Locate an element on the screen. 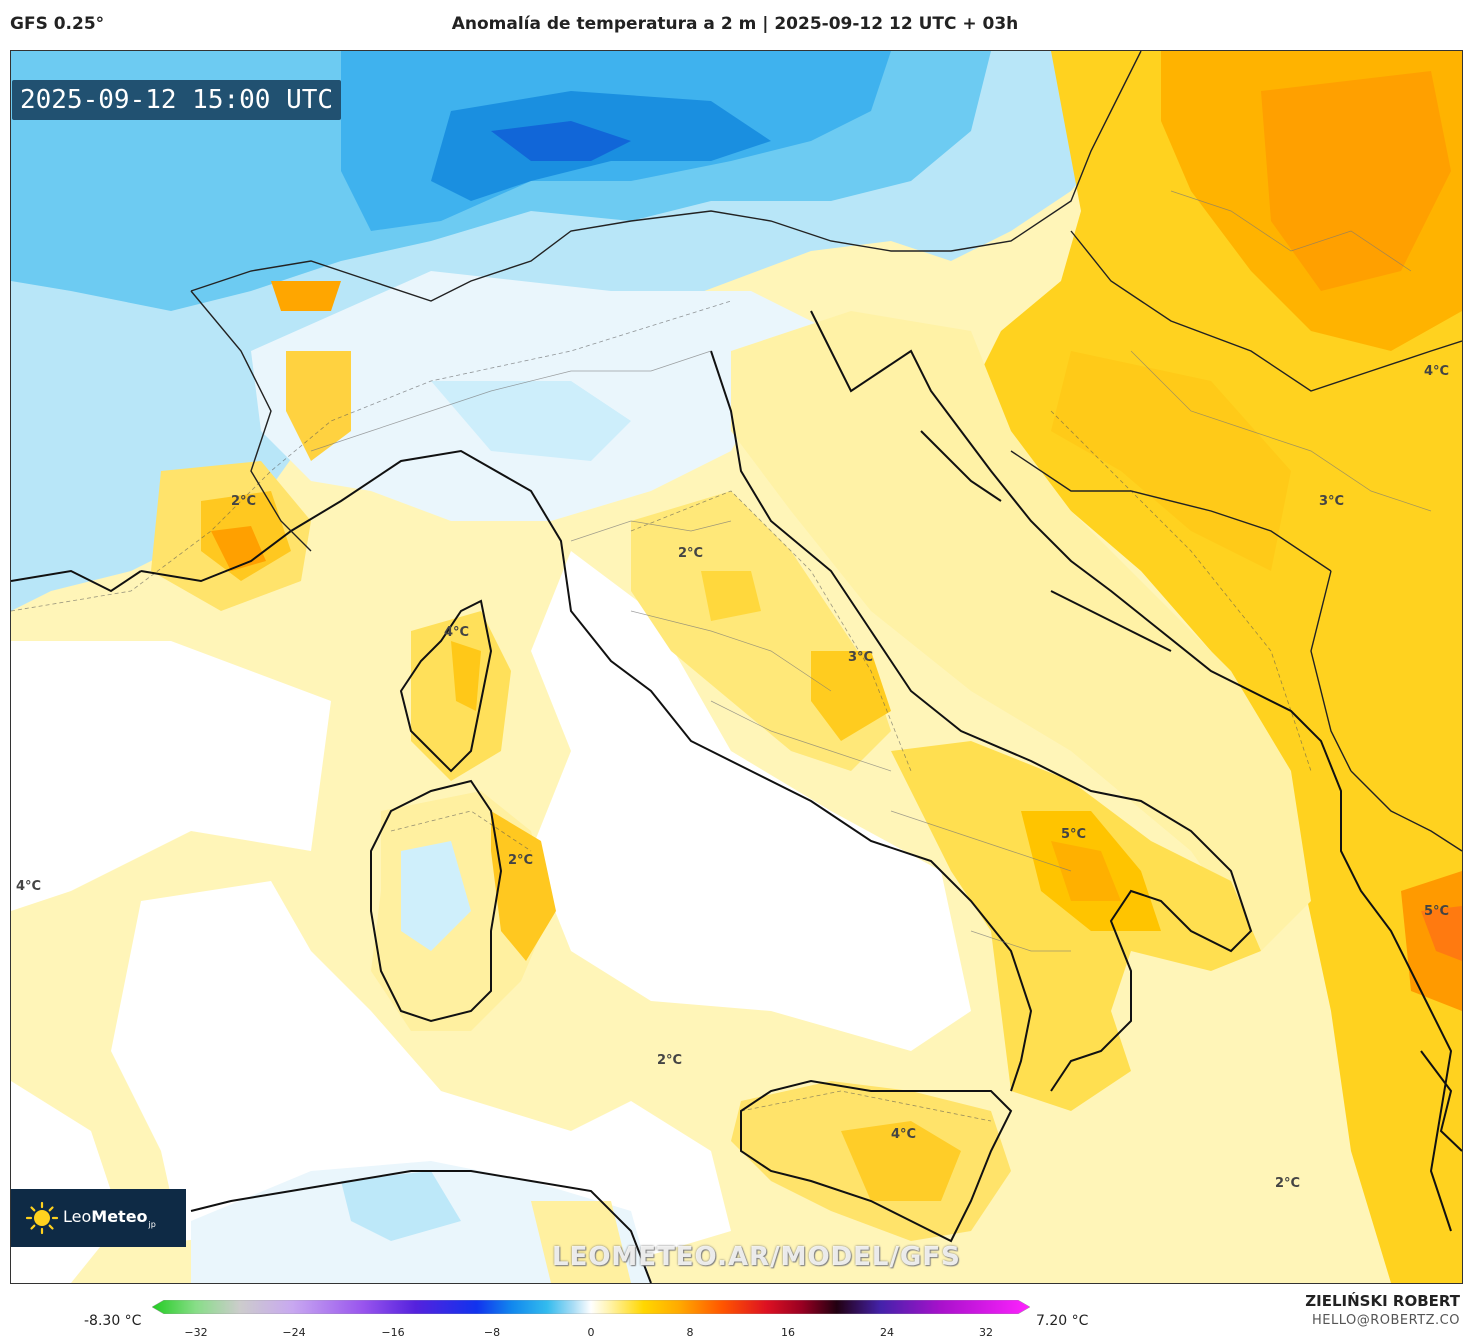 This screenshot has width=1470, height=1340. colorbar-tick: 16 is located at coordinates (788, 1332).